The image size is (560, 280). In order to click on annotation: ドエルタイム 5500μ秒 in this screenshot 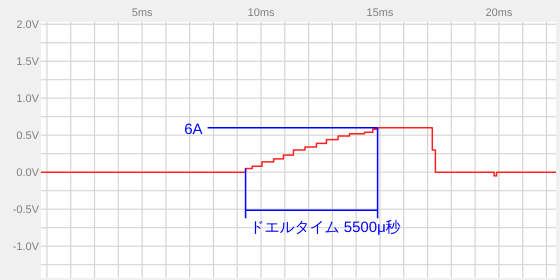, I will do `click(325, 227)`.